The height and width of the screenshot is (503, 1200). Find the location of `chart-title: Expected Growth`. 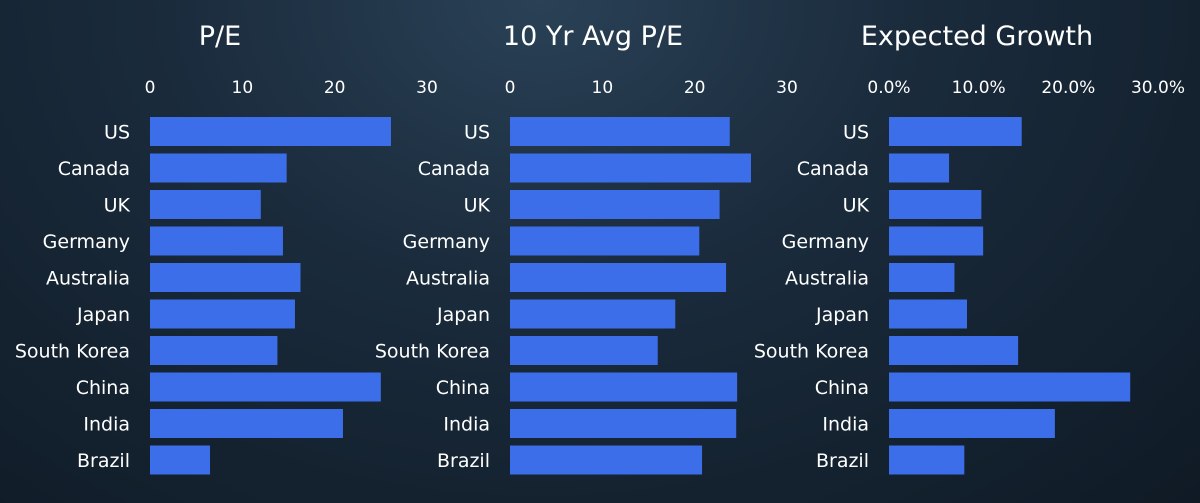

chart-title: Expected Growth is located at coordinates (977, 36).